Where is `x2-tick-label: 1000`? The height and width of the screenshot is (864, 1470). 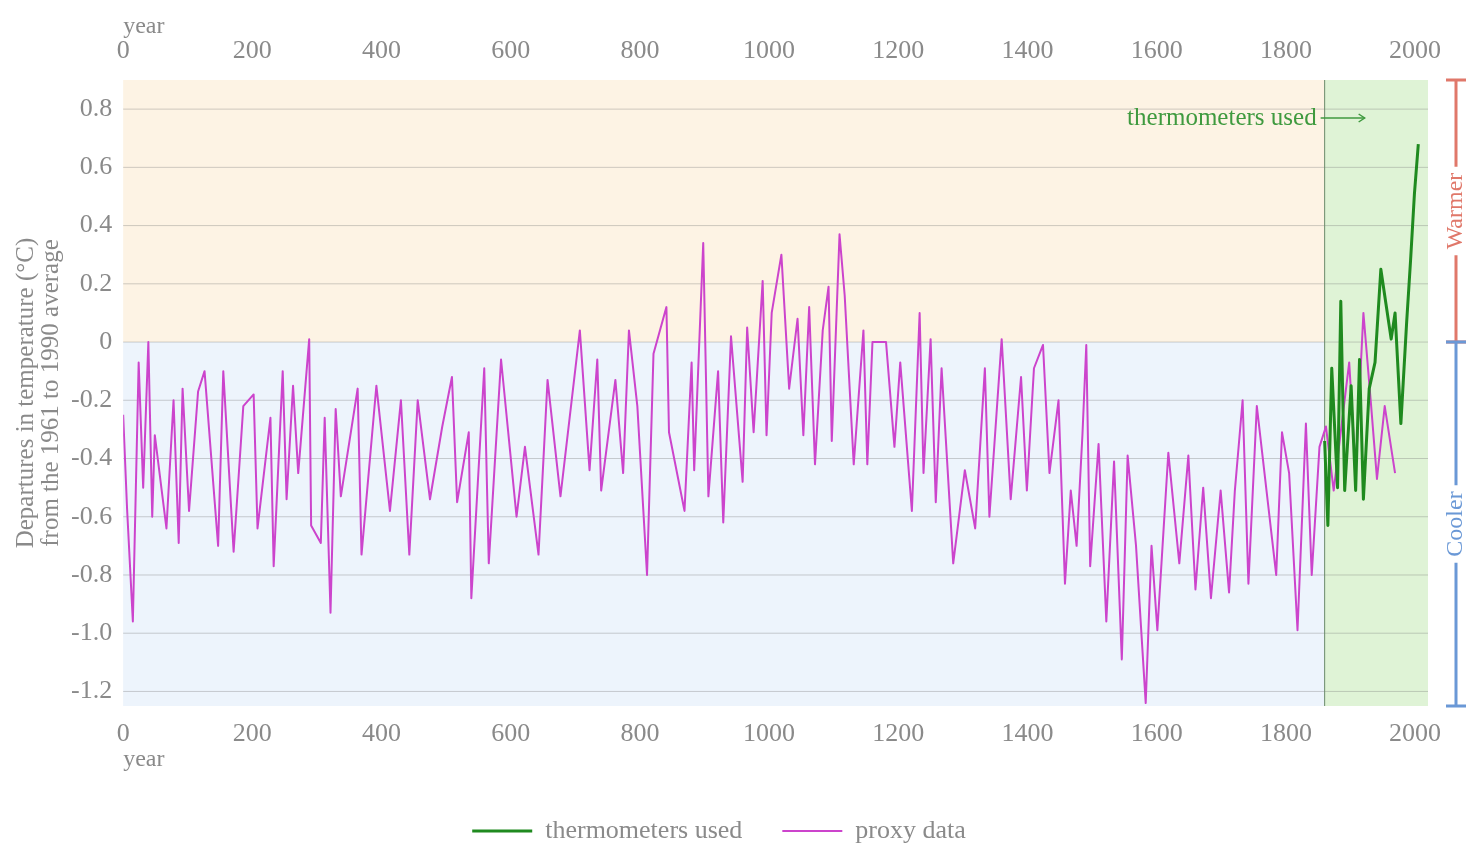
x2-tick-label: 1000 is located at coordinates (769, 50).